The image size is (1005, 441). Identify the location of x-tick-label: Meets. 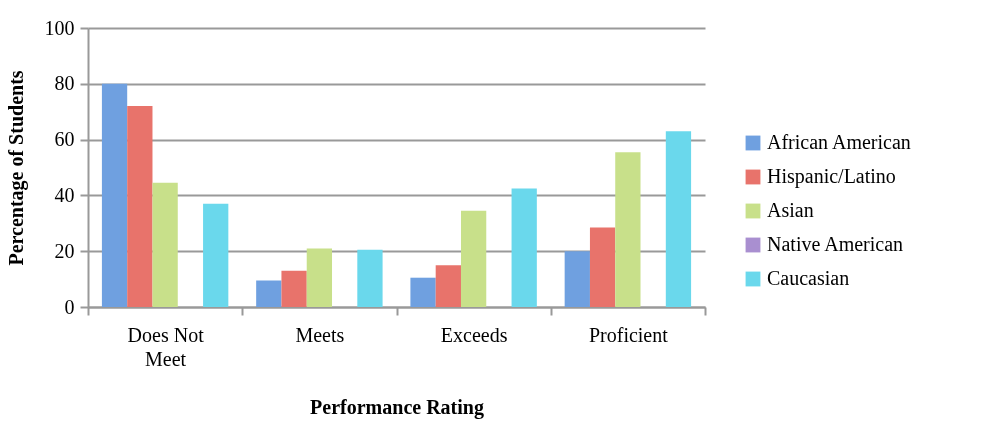
(320, 334).